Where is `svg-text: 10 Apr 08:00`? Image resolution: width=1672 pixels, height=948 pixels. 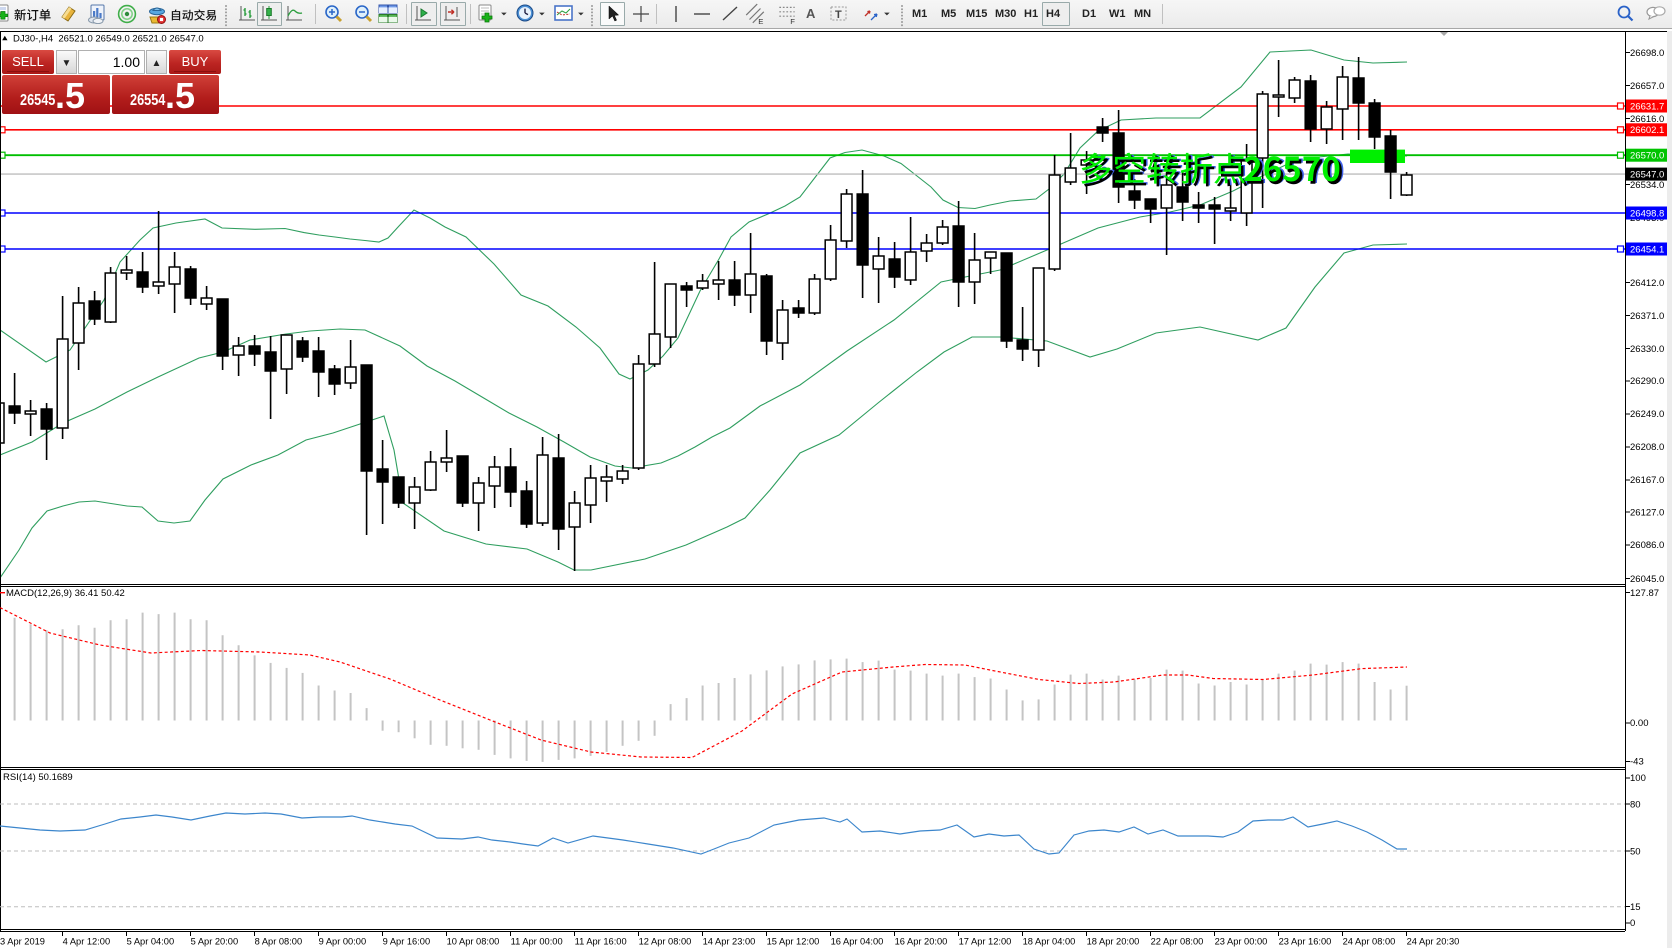 svg-text: 10 Apr 08:00 is located at coordinates (473, 942).